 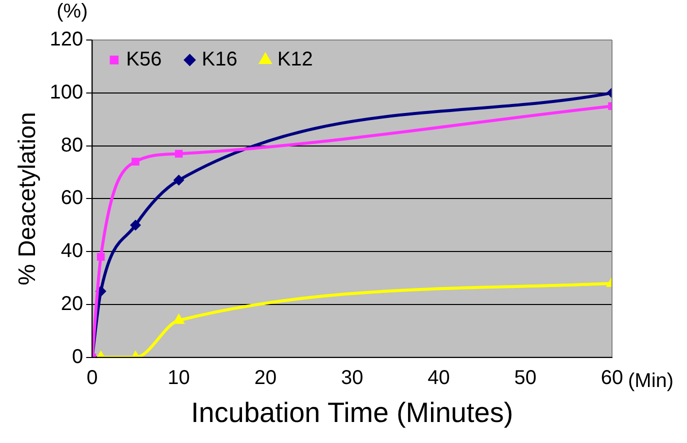 What do you see at coordinates (92, 377) in the screenshot?
I see `x-tick-label: 0` at bounding box center [92, 377].